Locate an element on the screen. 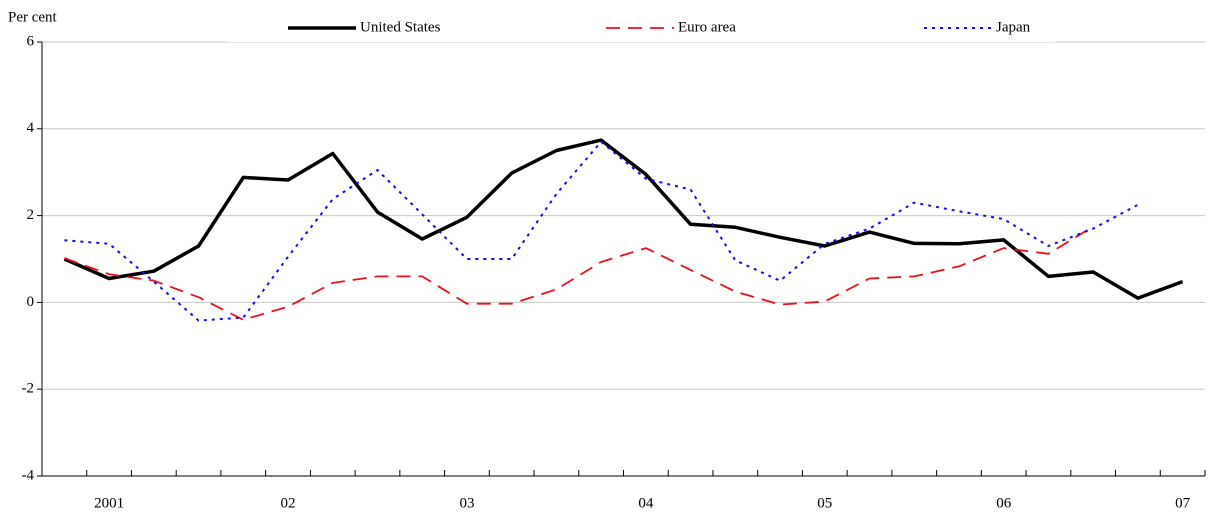 Image resolution: width=1208 pixels, height=525 pixels. y-tick-label: 0 is located at coordinates (31, 302).